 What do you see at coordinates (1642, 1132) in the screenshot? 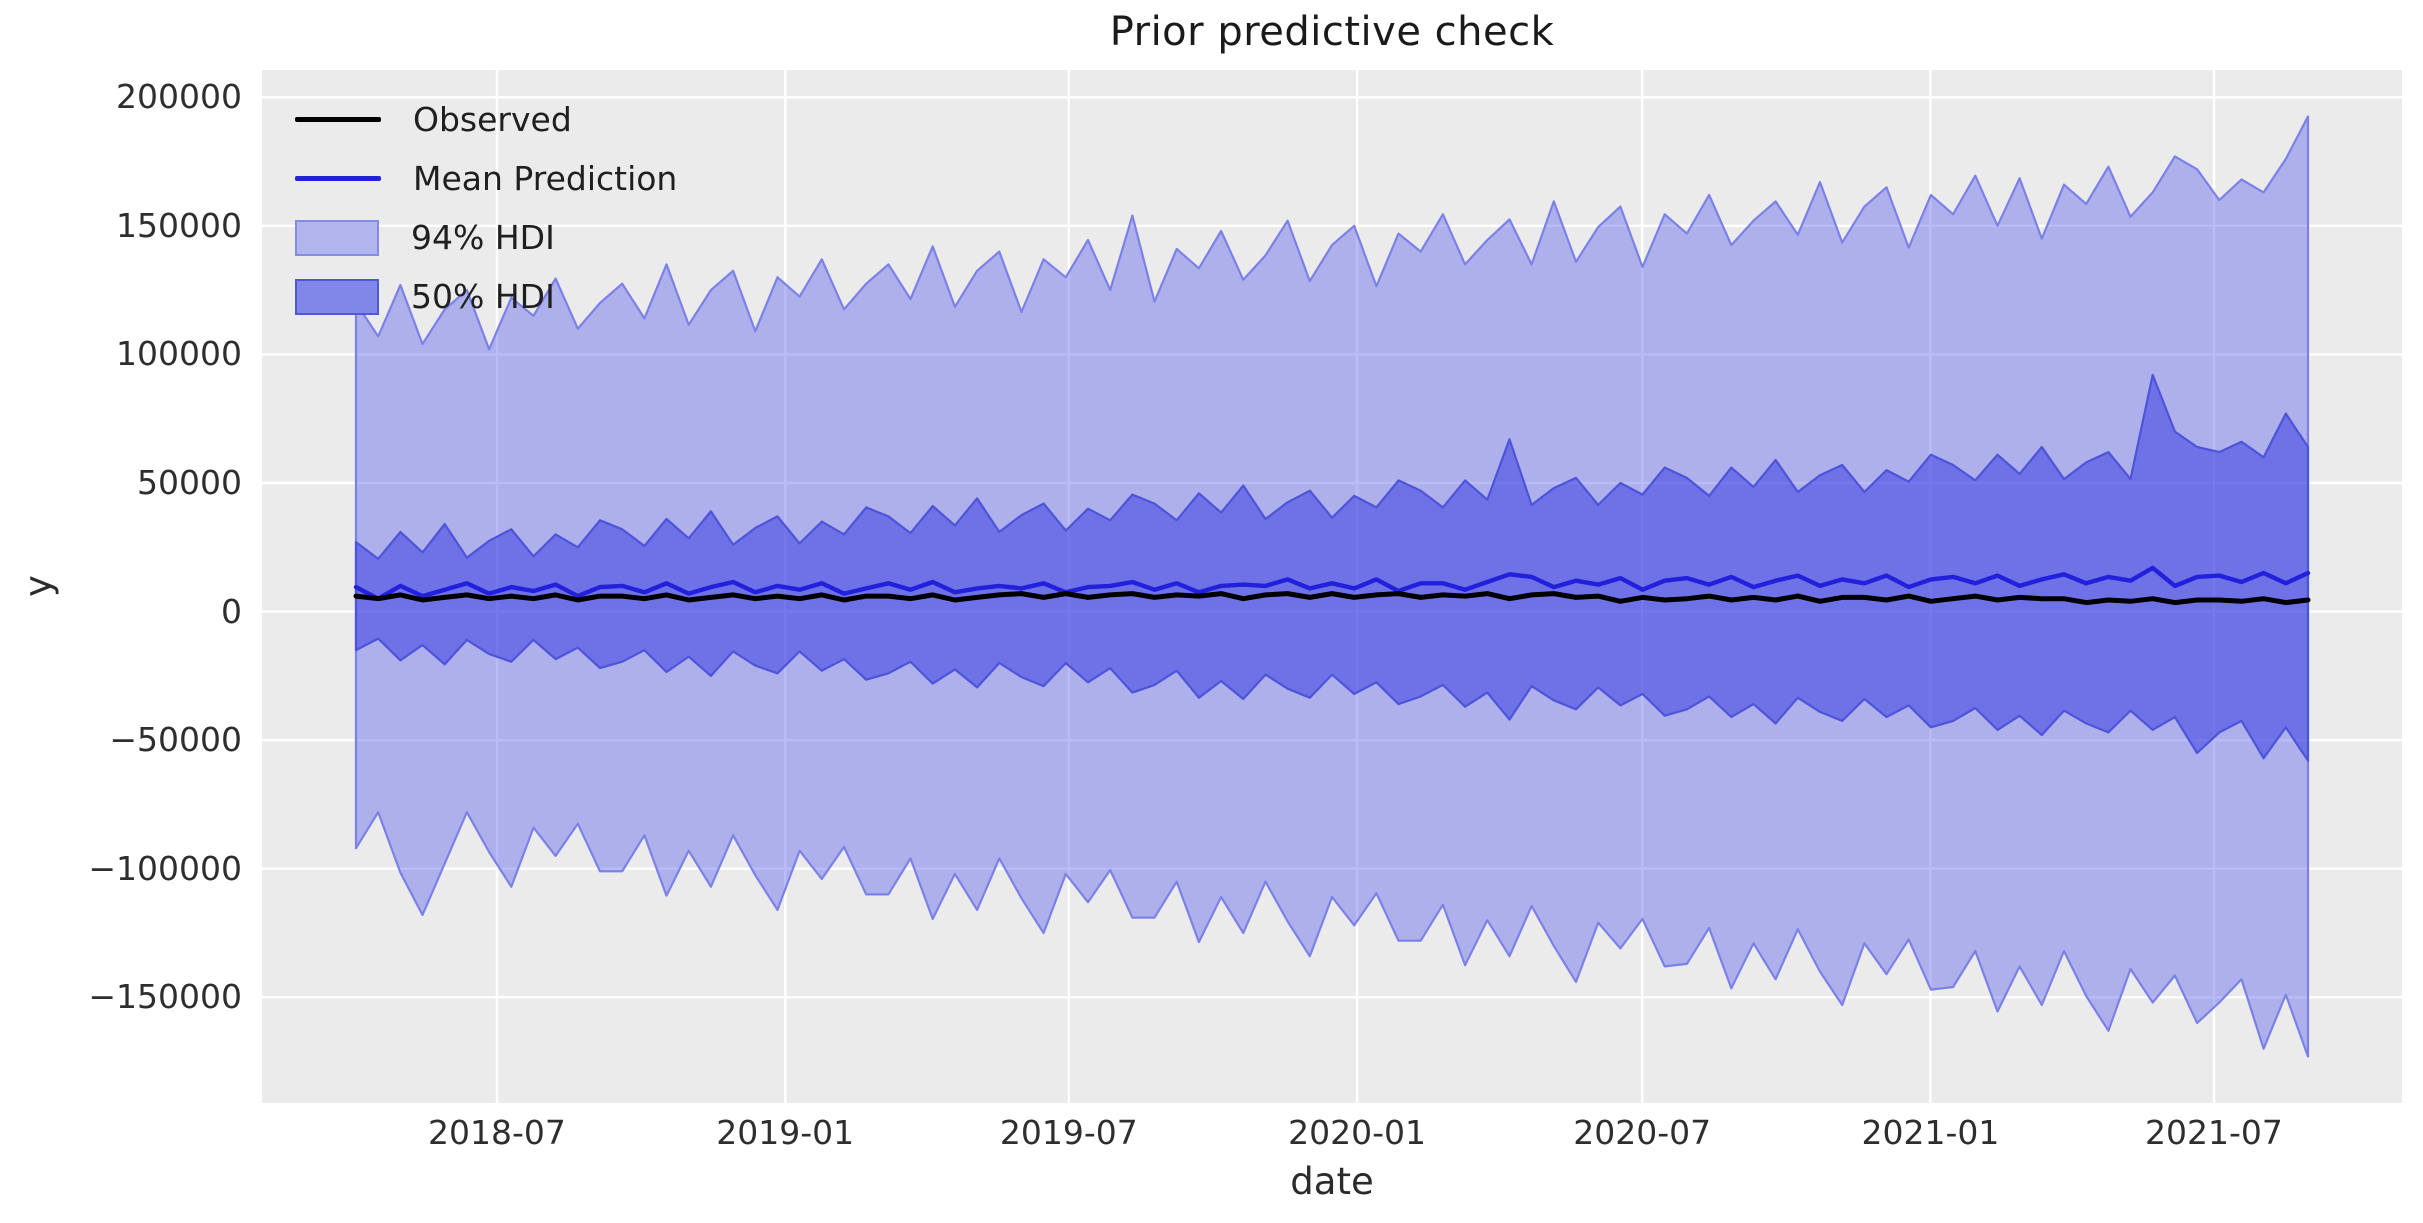
I see `x-tick-label: 2020-07` at bounding box center [1642, 1132].